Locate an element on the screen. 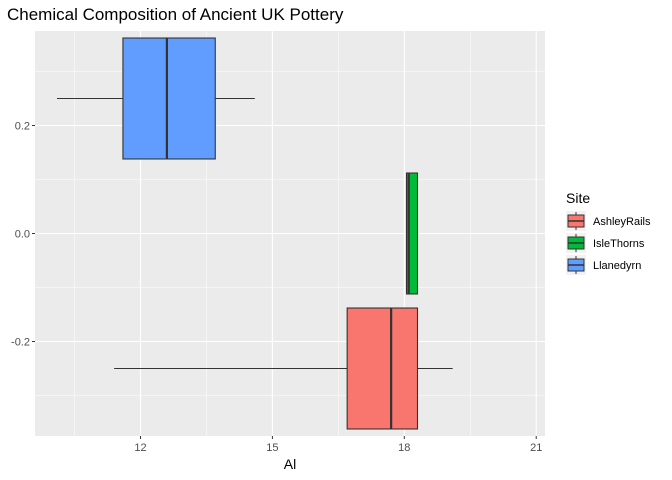  y-tick-label: 0.0 is located at coordinates (22, 235).